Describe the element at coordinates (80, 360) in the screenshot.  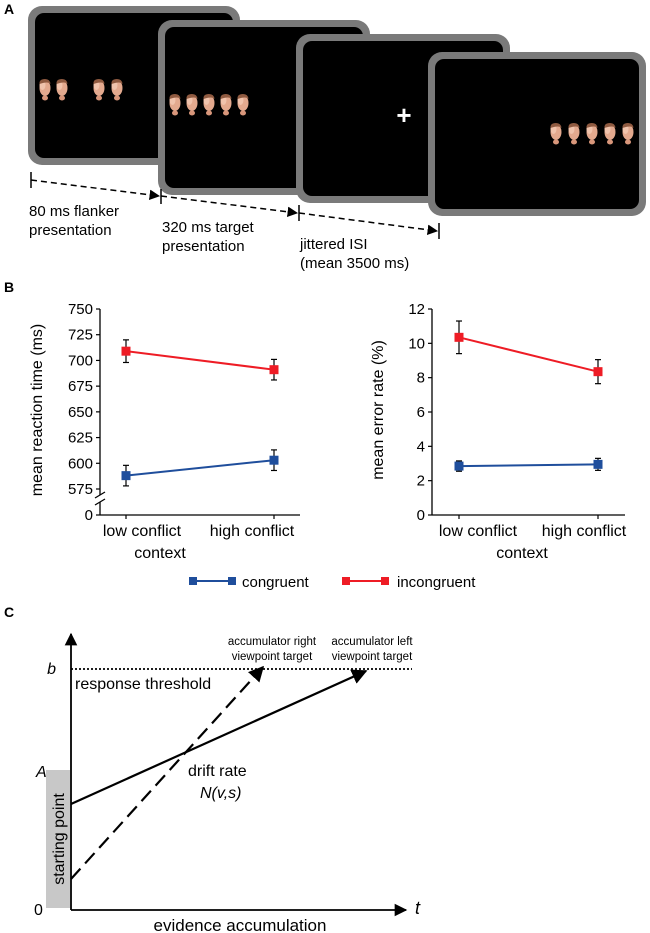
I see `rt-y-tick-label: 700` at that location.